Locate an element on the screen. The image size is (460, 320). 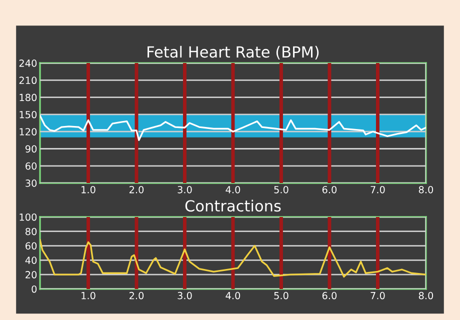
y-tick-label: 0 is located at coordinates (34, 289).